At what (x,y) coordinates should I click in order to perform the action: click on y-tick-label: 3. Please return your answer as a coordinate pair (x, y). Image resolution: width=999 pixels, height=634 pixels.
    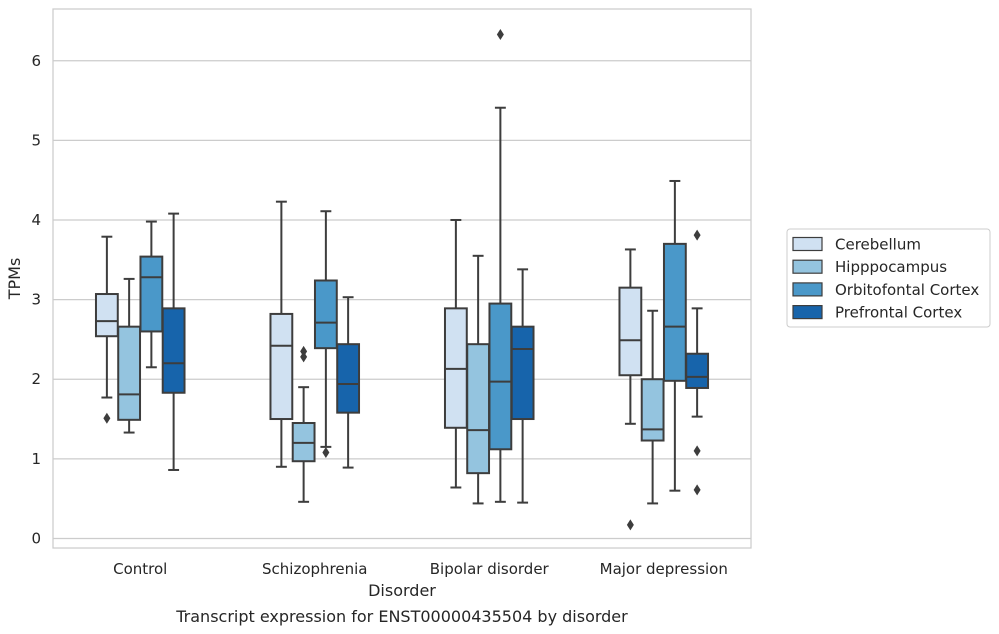
    Looking at the image, I should click on (36, 300).